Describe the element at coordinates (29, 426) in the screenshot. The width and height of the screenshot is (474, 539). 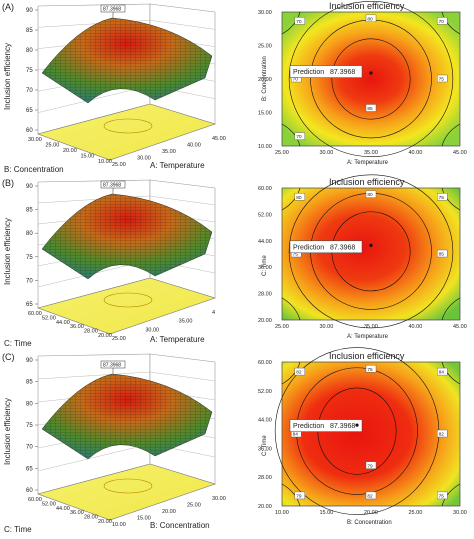
I see `z-tick-label: 75` at that location.